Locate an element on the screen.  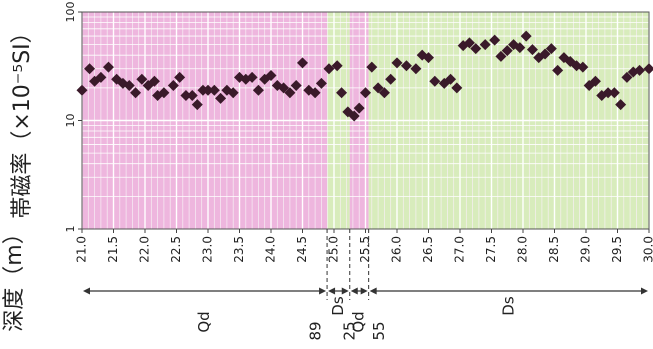
y-tick-label: 10 is located at coordinates (70, 121).